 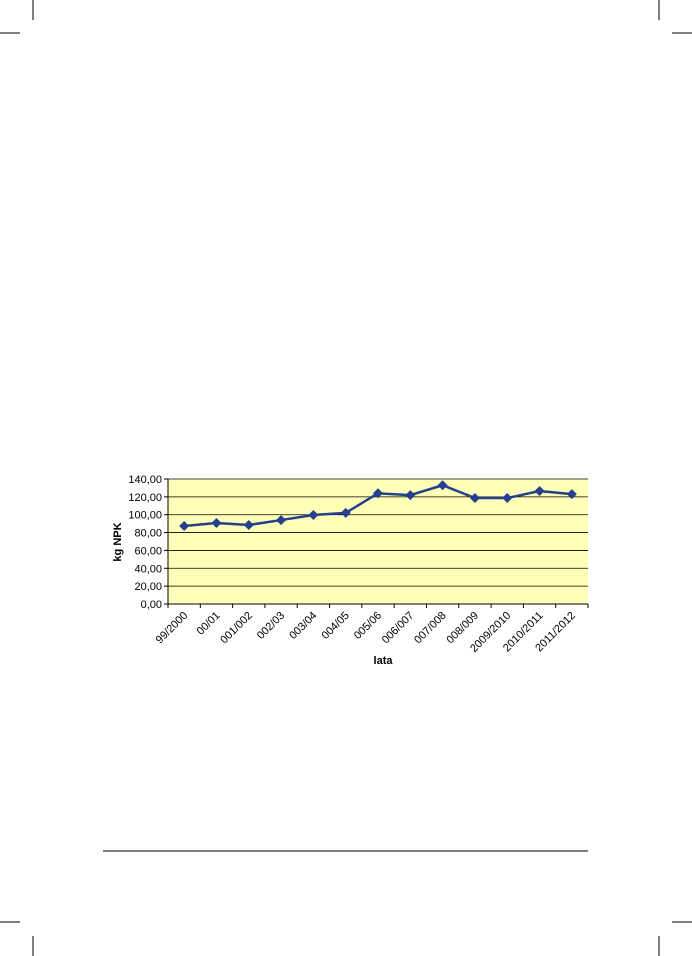 What do you see at coordinates (236, 628) in the screenshot?
I see `x-tick-label: 001/002` at bounding box center [236, 628].